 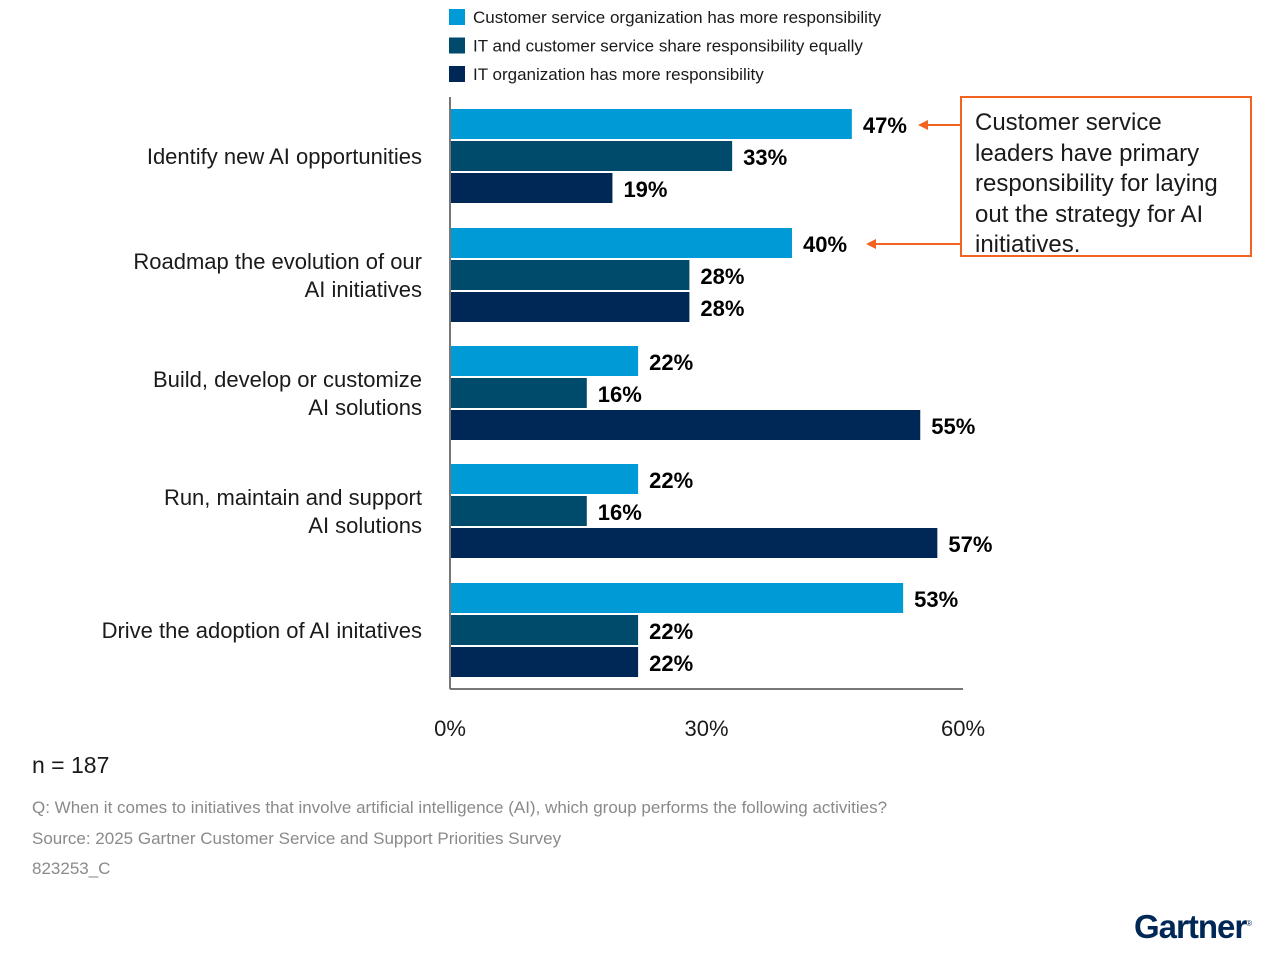 What do you see at coordinates (825, 244) in the screenshot?
I see `data-label: 40%` at bounding box center [825, 244].